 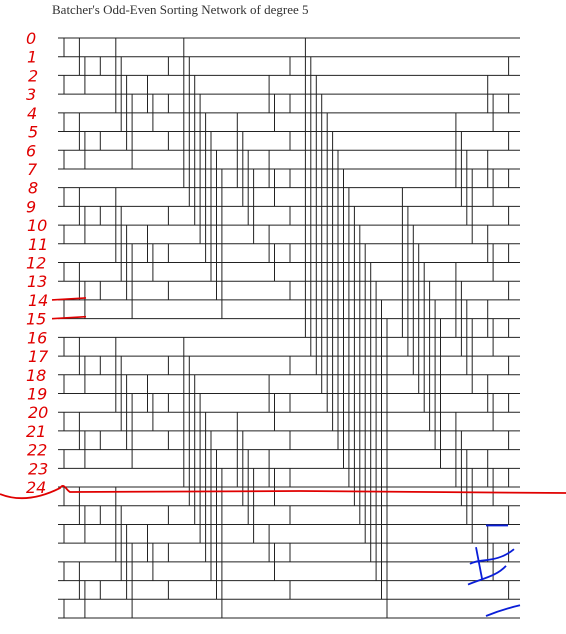 I want to click on row-number-annotation: 14, so click(x=38, y=300).